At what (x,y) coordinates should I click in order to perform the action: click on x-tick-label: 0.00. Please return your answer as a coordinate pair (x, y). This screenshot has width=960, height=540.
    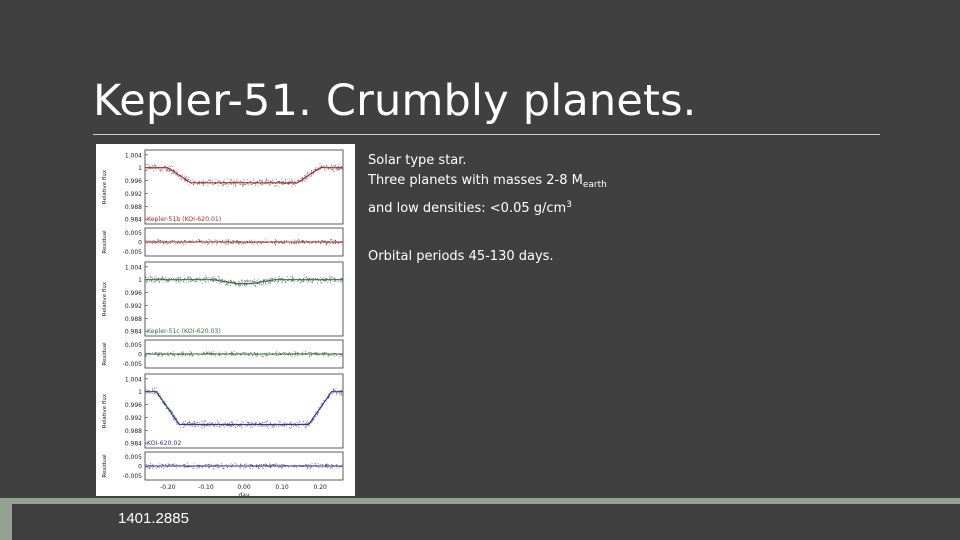
    Looking at the image, I should click on (244, 487).